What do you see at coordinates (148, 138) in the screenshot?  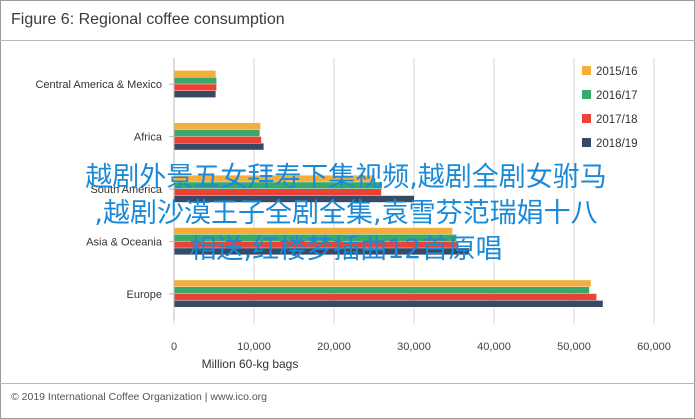 I see `y-category-label: Africa` at bounding box center [148, 138].